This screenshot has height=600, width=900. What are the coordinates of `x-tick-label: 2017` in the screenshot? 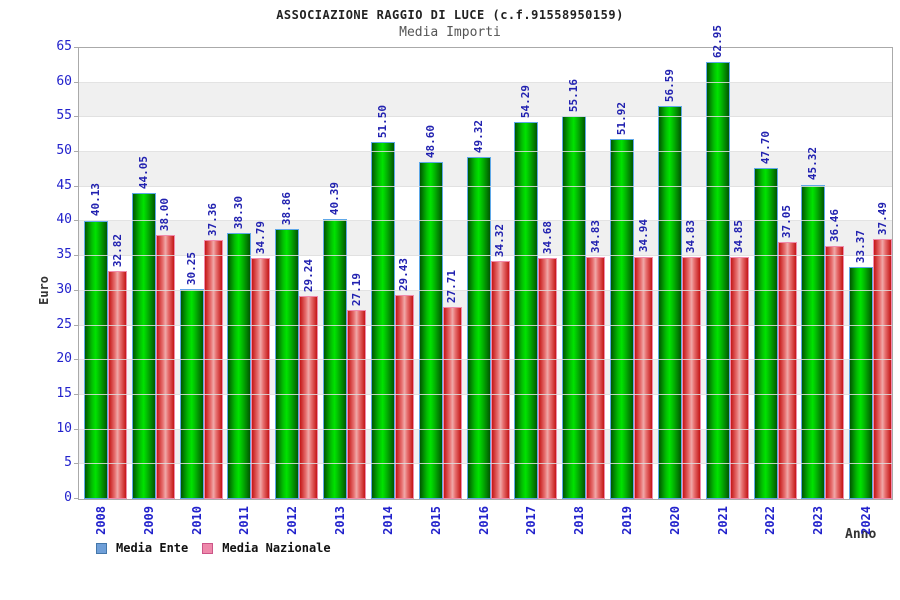 It's located at (531, 520).